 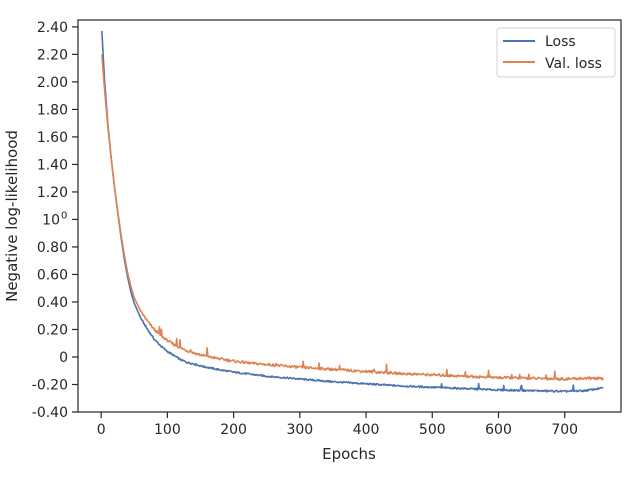 What do you see at coordinates (52, 193) in the screenshot?
I see `y-tick-label: 1.20` at bounding box center [52, 193].